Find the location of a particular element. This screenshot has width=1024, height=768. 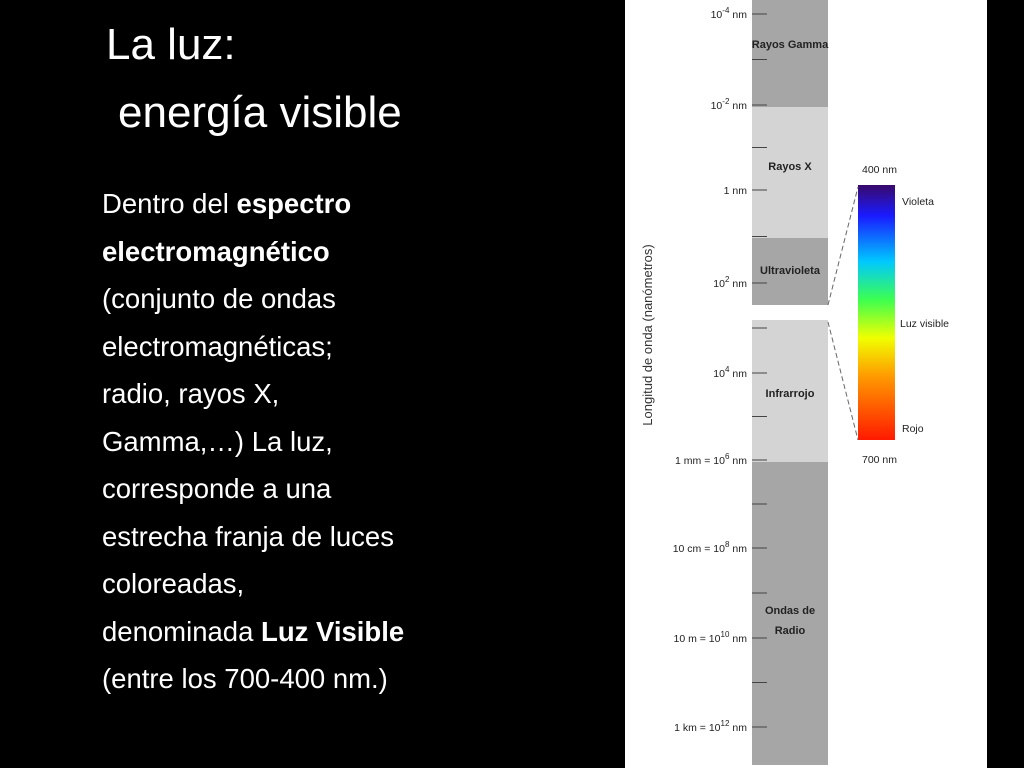

paragraph-line: denominada Luz Visible is located at coordinates (253, 632).